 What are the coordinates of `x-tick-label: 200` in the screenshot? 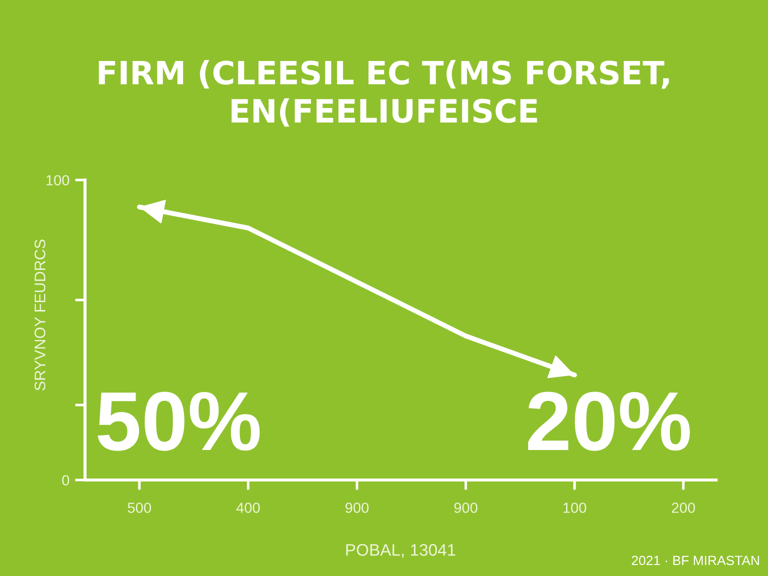 It's located at (683, 507).